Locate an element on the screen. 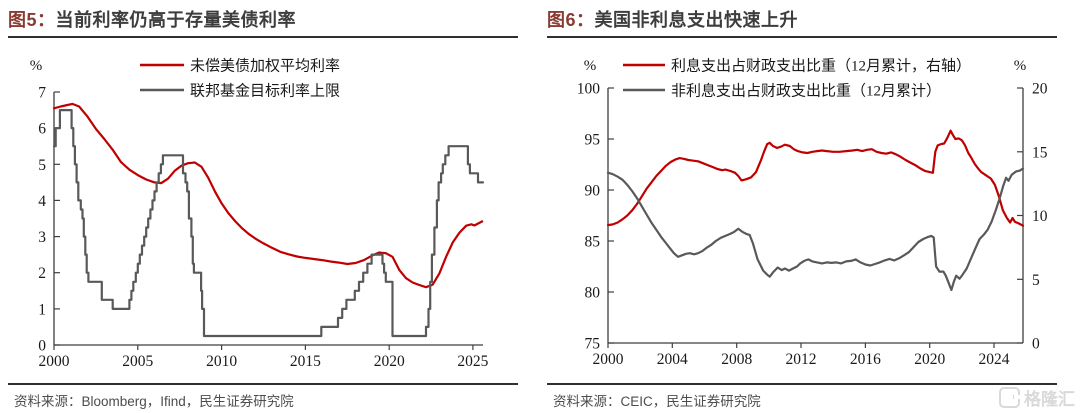 This screenshot has width=1080, height=413. y-axis-label-left: 2 is located at coordinates (42, 273).